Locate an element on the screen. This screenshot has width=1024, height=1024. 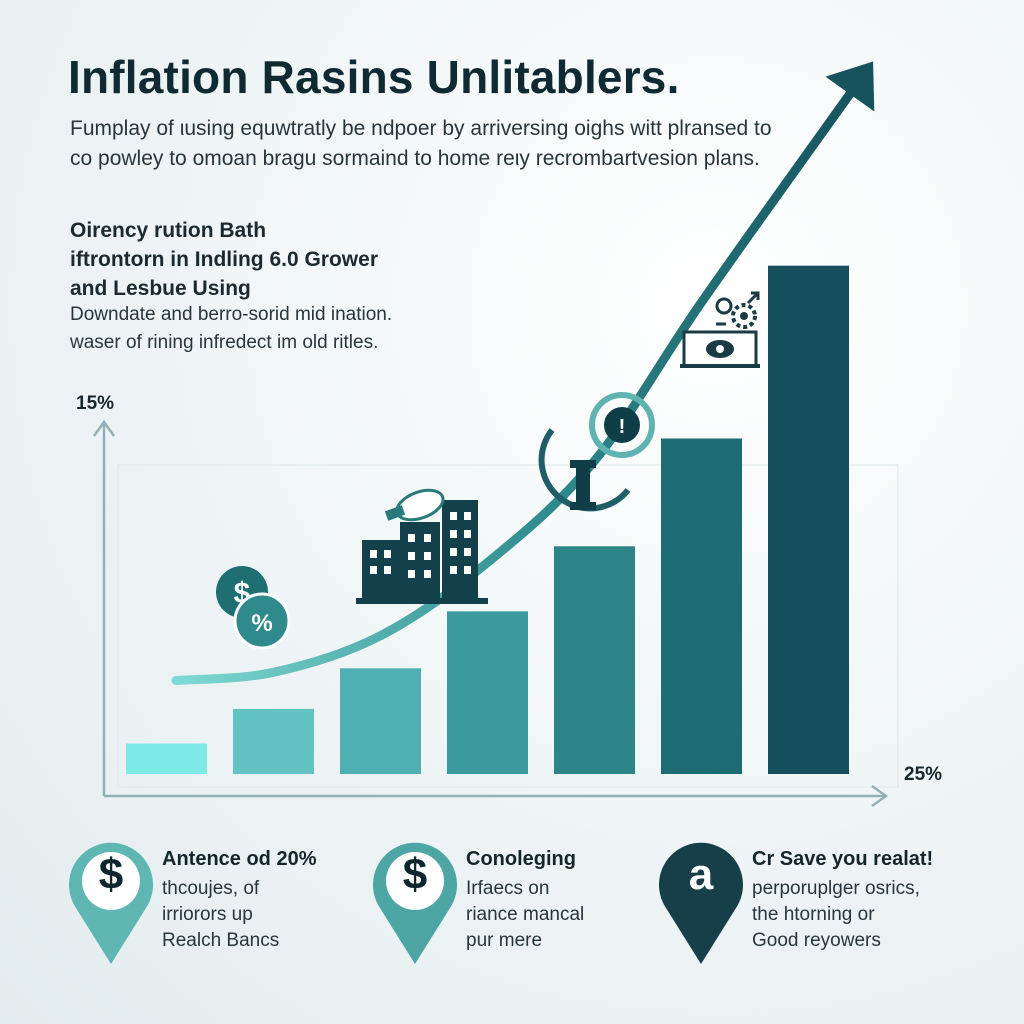
section-heading-line: and Lesbue Using is located at coordinates (160, 288).